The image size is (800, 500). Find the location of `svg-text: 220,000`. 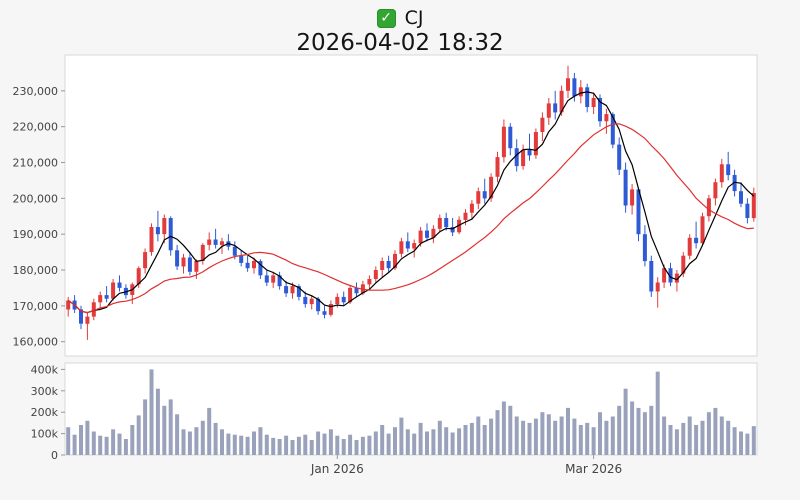

svg-text: 220,000 is located at coordinates (36, 127).